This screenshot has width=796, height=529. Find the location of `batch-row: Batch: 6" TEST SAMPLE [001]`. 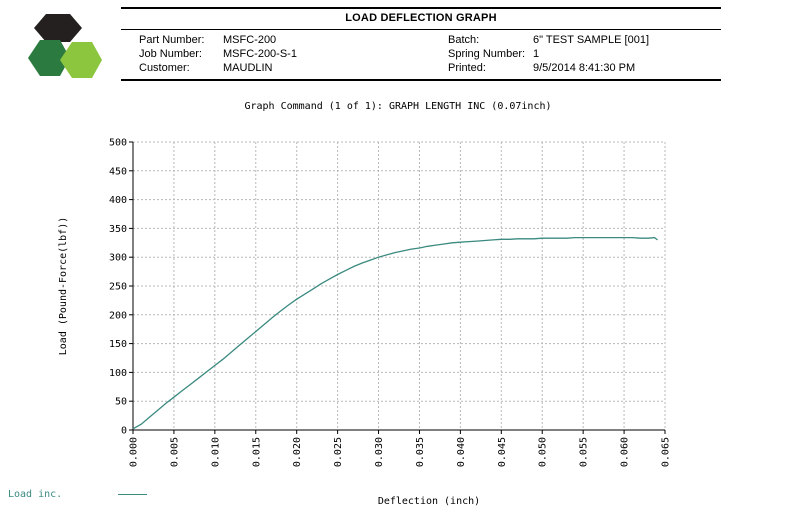

batch-row: Batch: 6" TEST SAMPLE [001] is located at coordinates (583, 40).